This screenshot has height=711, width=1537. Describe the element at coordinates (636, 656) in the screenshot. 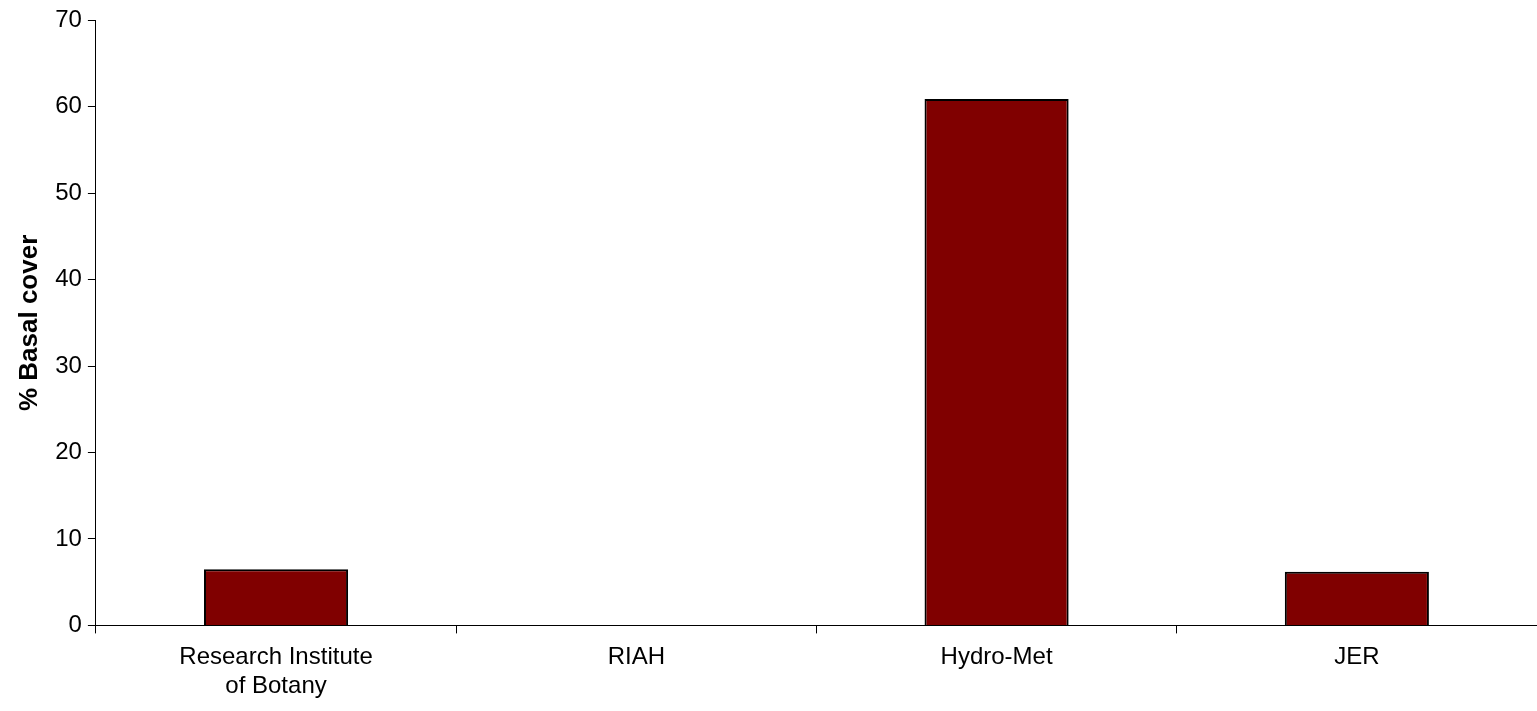

I see `x-tick-label: RIAH` at that location.